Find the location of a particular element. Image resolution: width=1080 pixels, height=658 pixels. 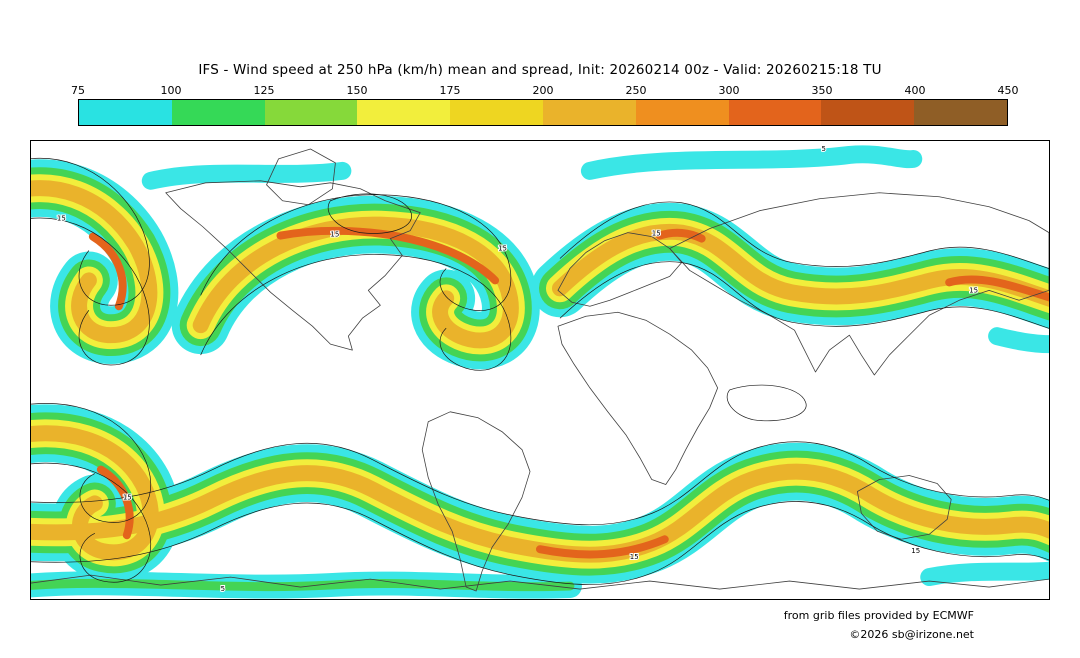

colorbar-tick-label: 175 is located at coordinates (450, 90).